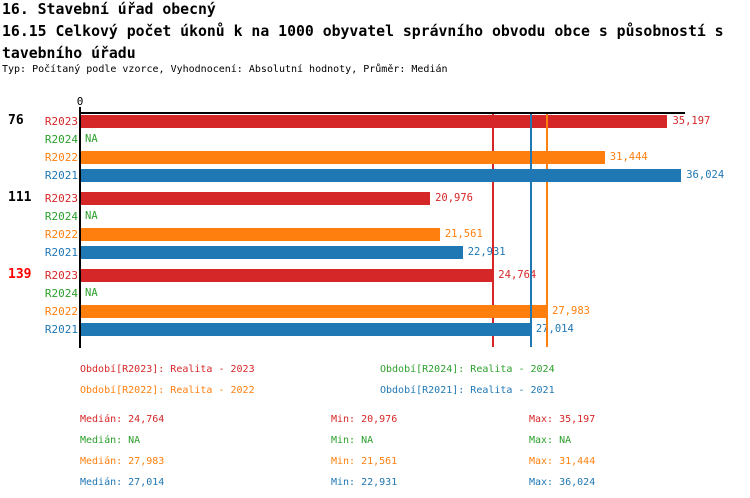  I want to click on bar-value-label: 24,764, so click(517, 275).